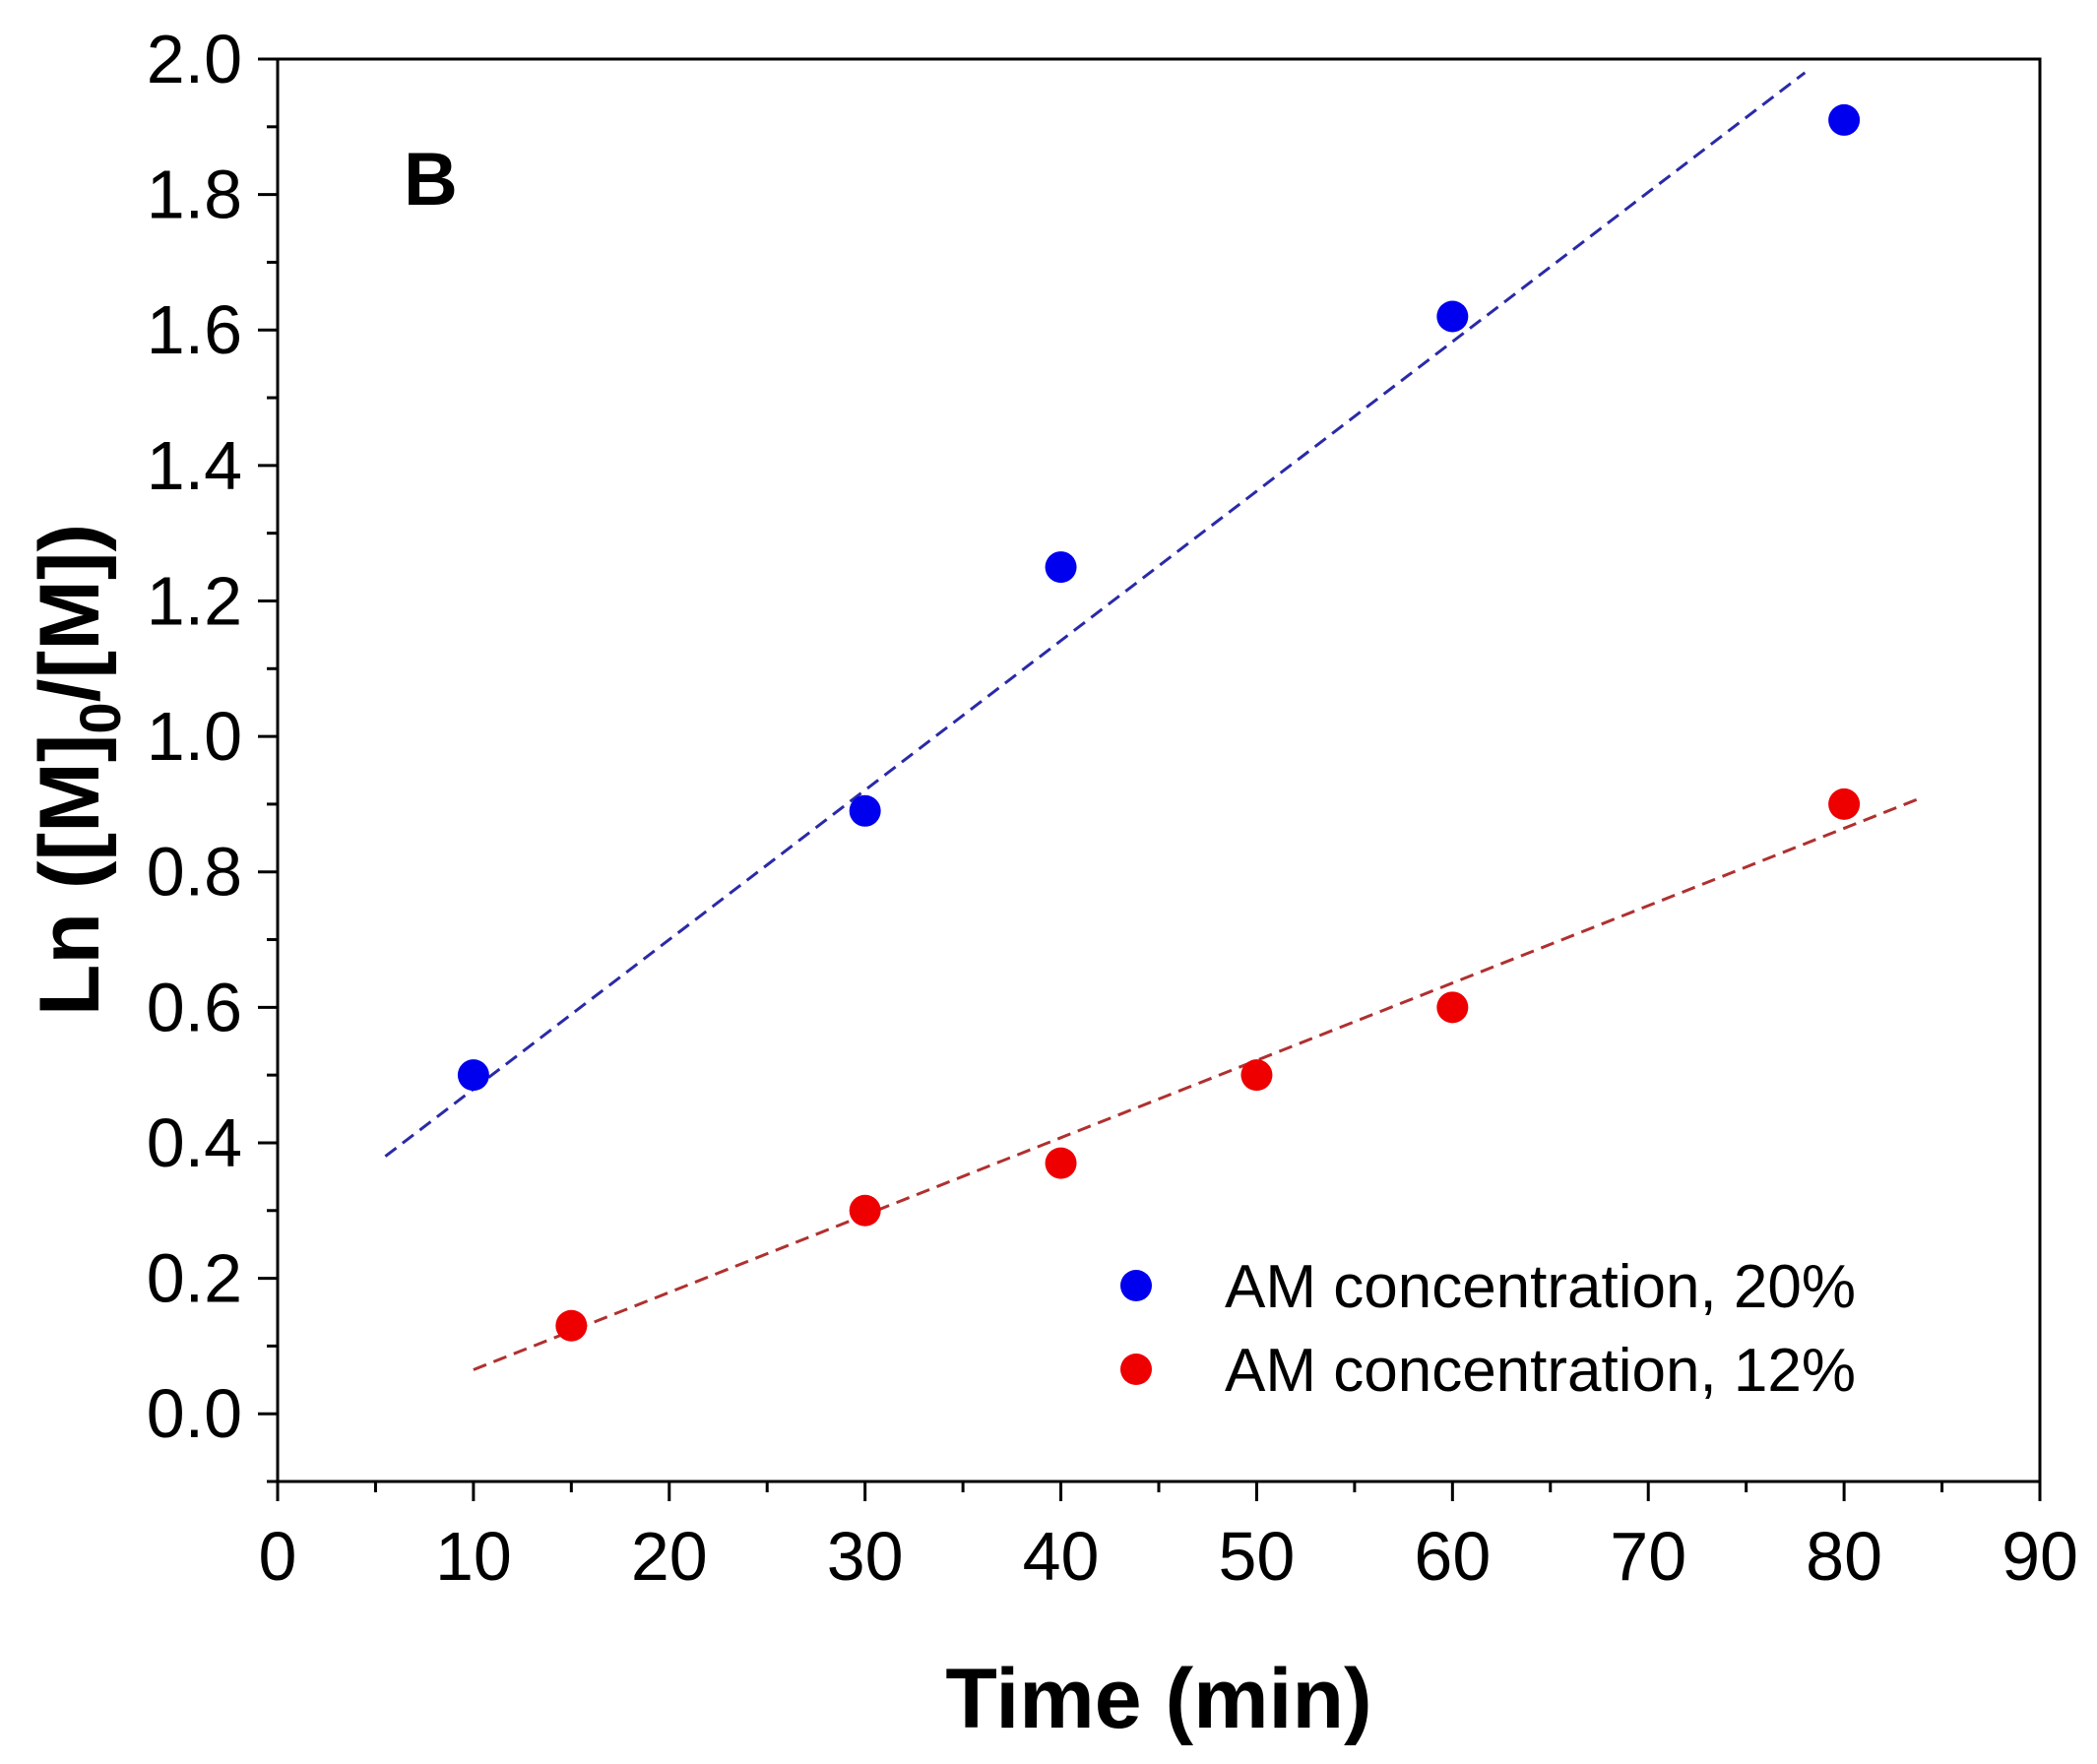 This screenshot has width=2097, height=1764. What do you see at coordinates (1648, 1556) in the screenshot?
I see `x-tick-label: 70` at bounding box center [1648, 1556].